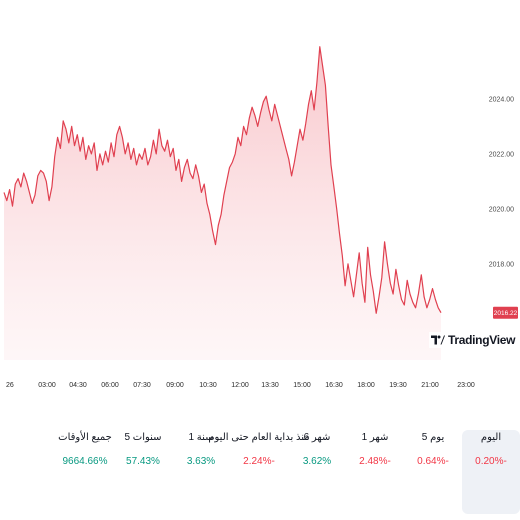  I want to click on y-axis: 2024.00 2022.00 2020.00 2018.00, so click(501, 182).